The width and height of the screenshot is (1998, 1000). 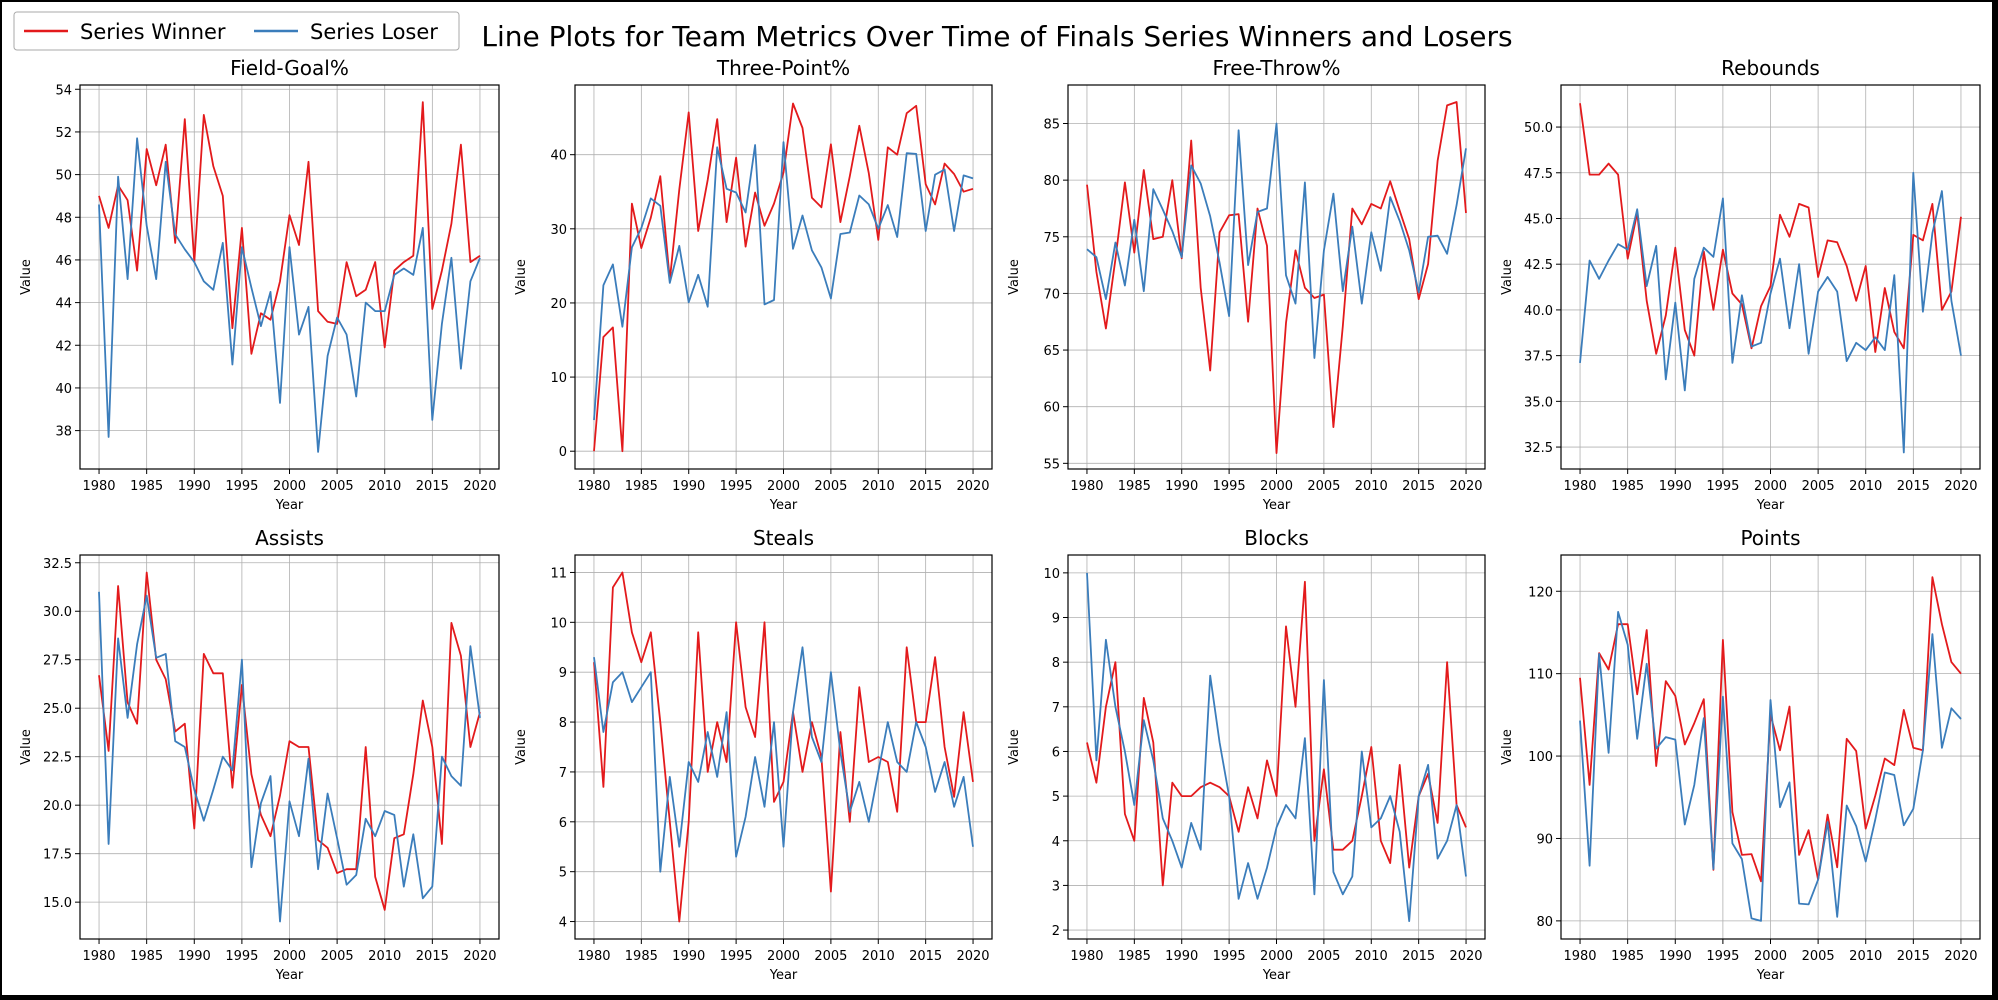 What do you see at coordinates (1051, 351) in the screenshot?
I see `y-tick-label: 65` at bounding box center [1051, 351].